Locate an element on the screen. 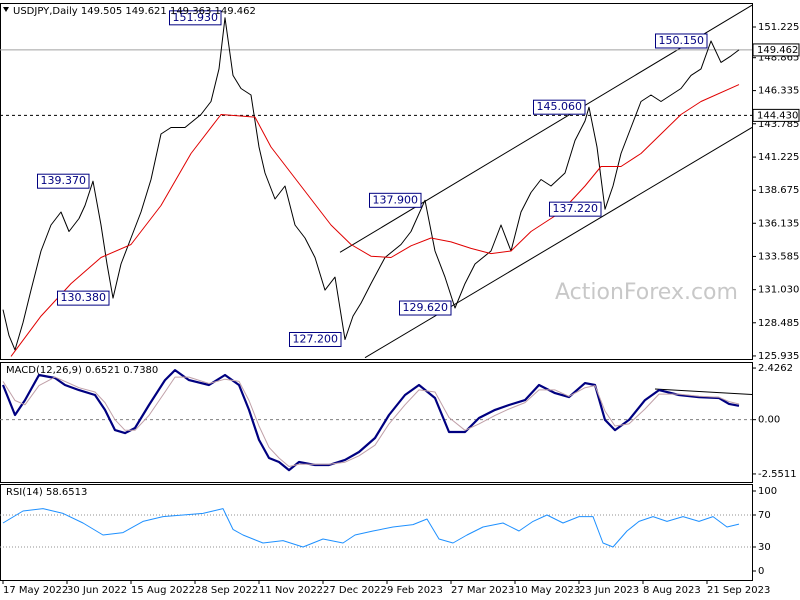  panel-title: RSI(14) 58.6513 is located at coordinates (46, 492).